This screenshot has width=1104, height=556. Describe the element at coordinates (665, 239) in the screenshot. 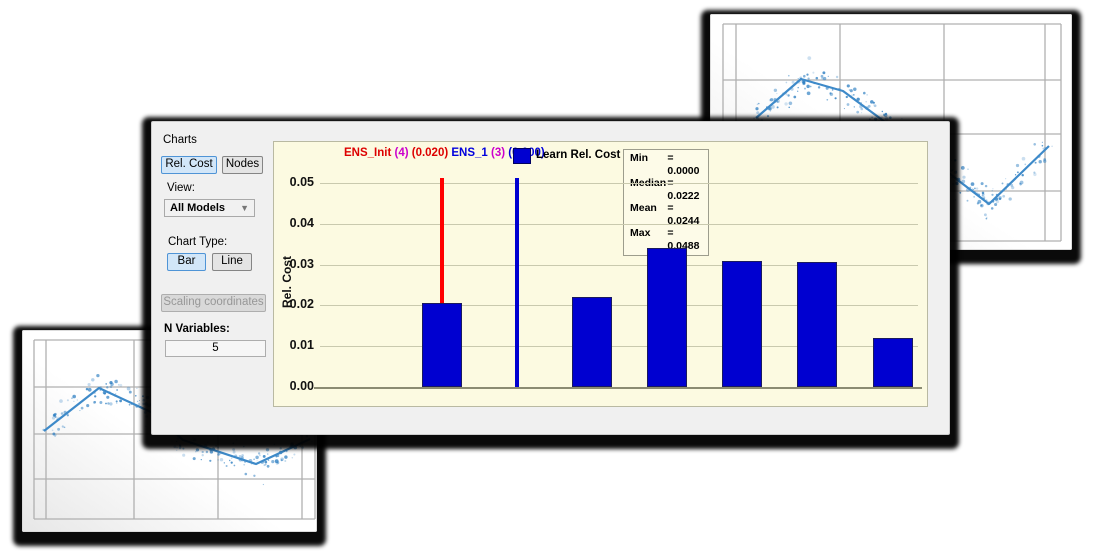

I see `stats-row: Max = 0.0488` at that location.